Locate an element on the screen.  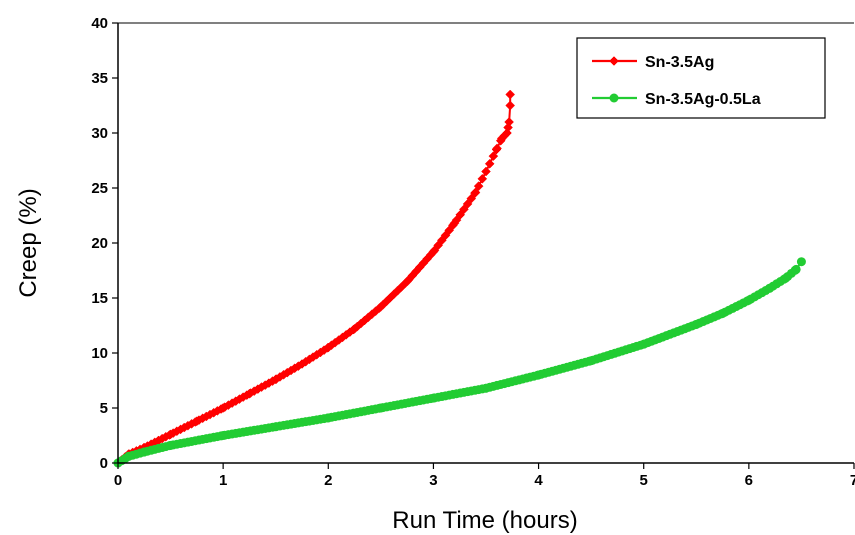
y-tick-label: 30 is located at coordinates (99, 133).